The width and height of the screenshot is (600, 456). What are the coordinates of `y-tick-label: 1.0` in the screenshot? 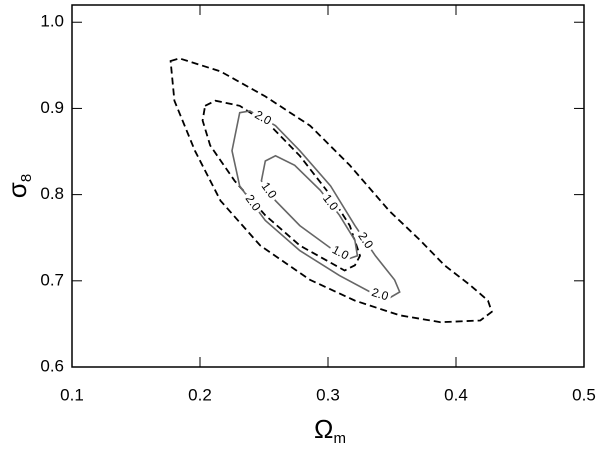 It's located at (52, 21).